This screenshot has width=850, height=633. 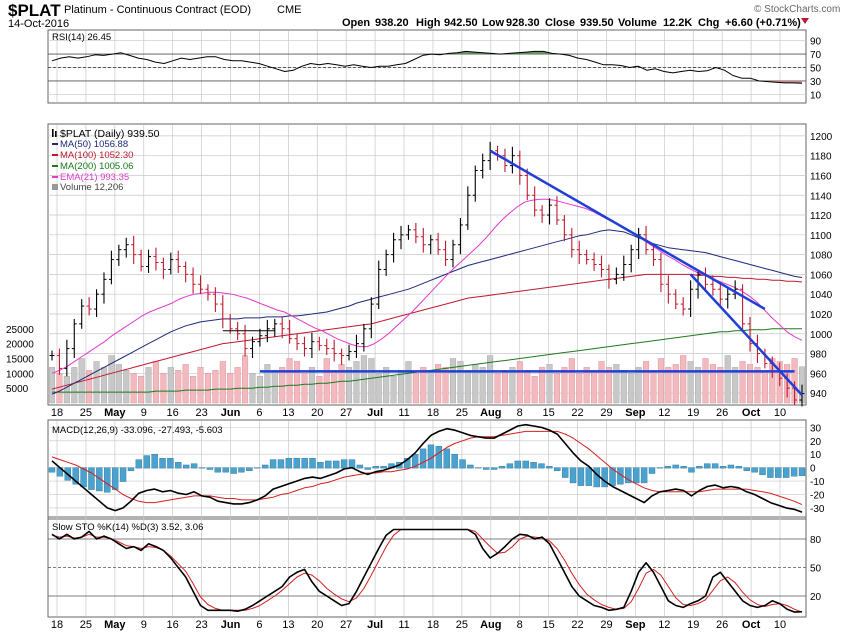 What do you see at coordinates (259, 625) in the screenshot?
I see `x-tick-label-bottom: 6` at bounding box center [259, 625].